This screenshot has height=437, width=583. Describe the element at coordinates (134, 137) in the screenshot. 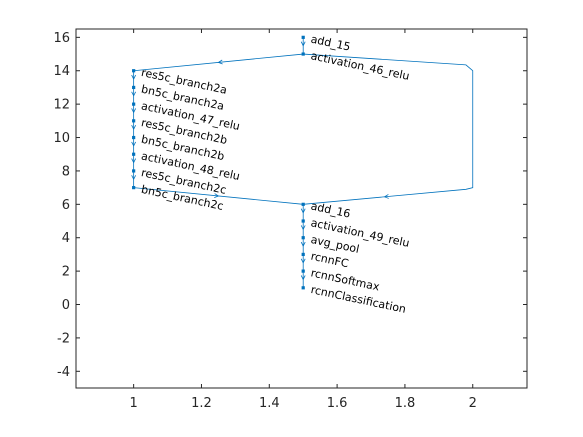

I see `node-bn5c_branch2b` at that location.